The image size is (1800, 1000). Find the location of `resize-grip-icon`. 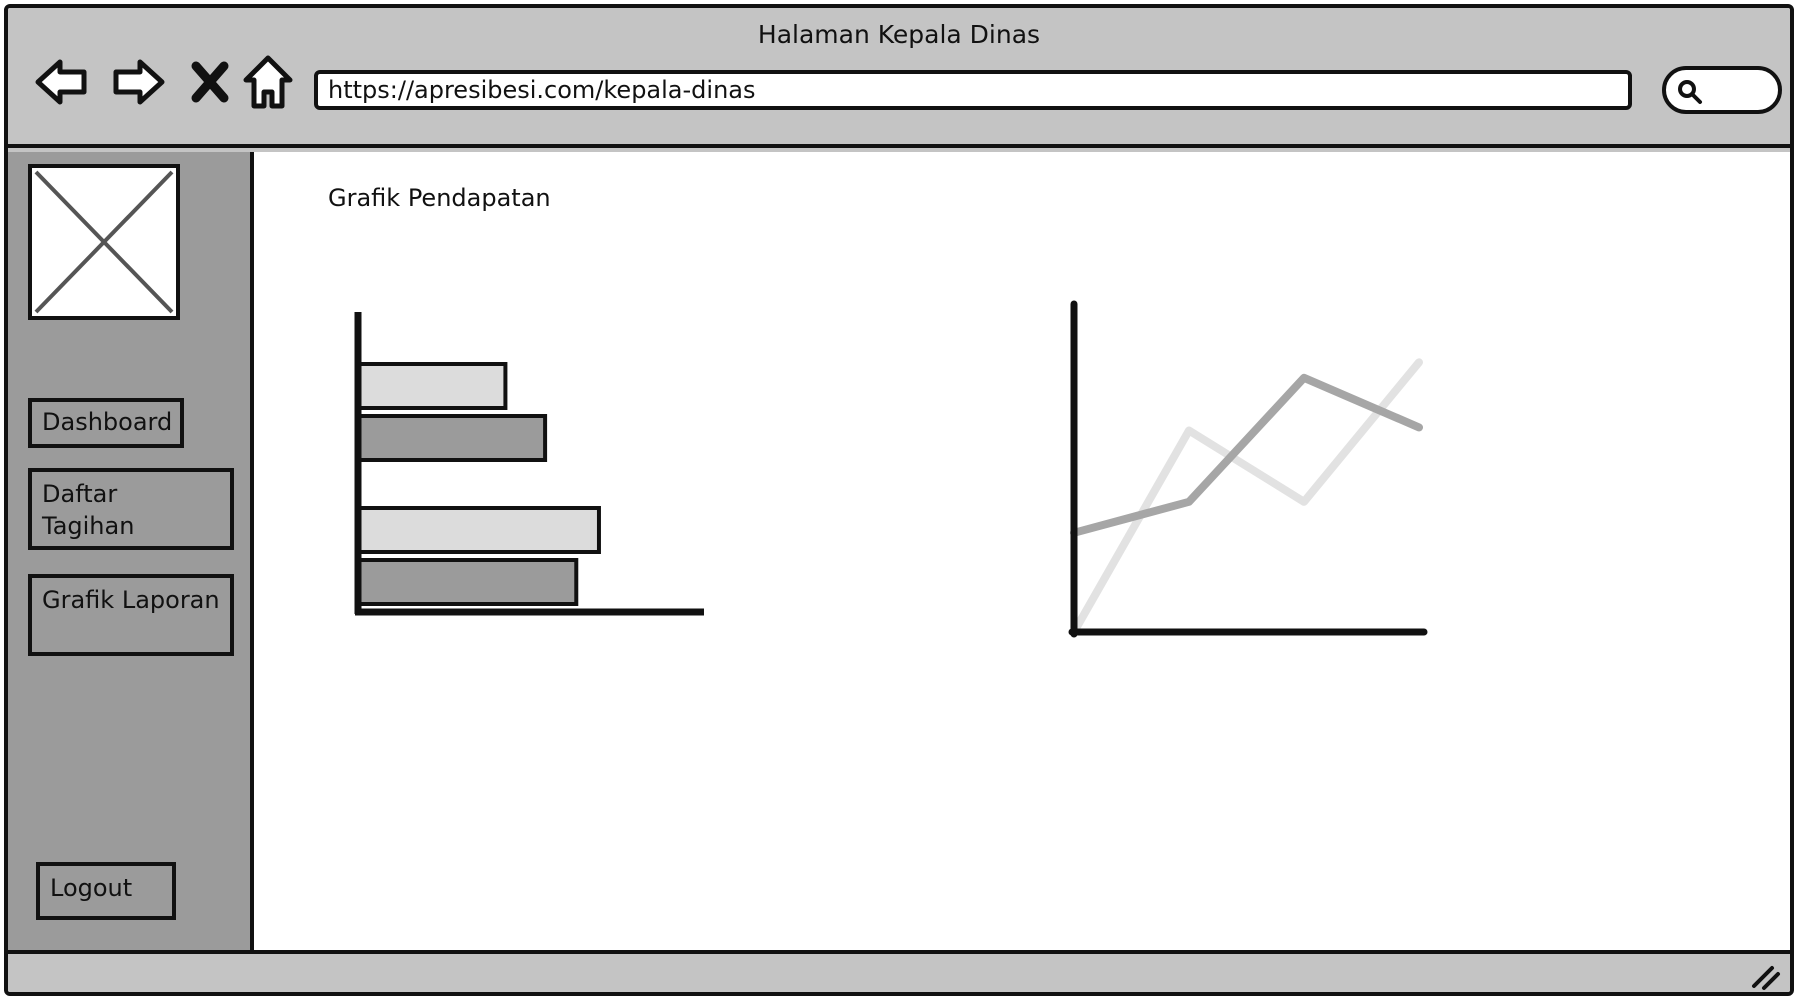

resize-grip-icon is located at coordinates (1765, 975).